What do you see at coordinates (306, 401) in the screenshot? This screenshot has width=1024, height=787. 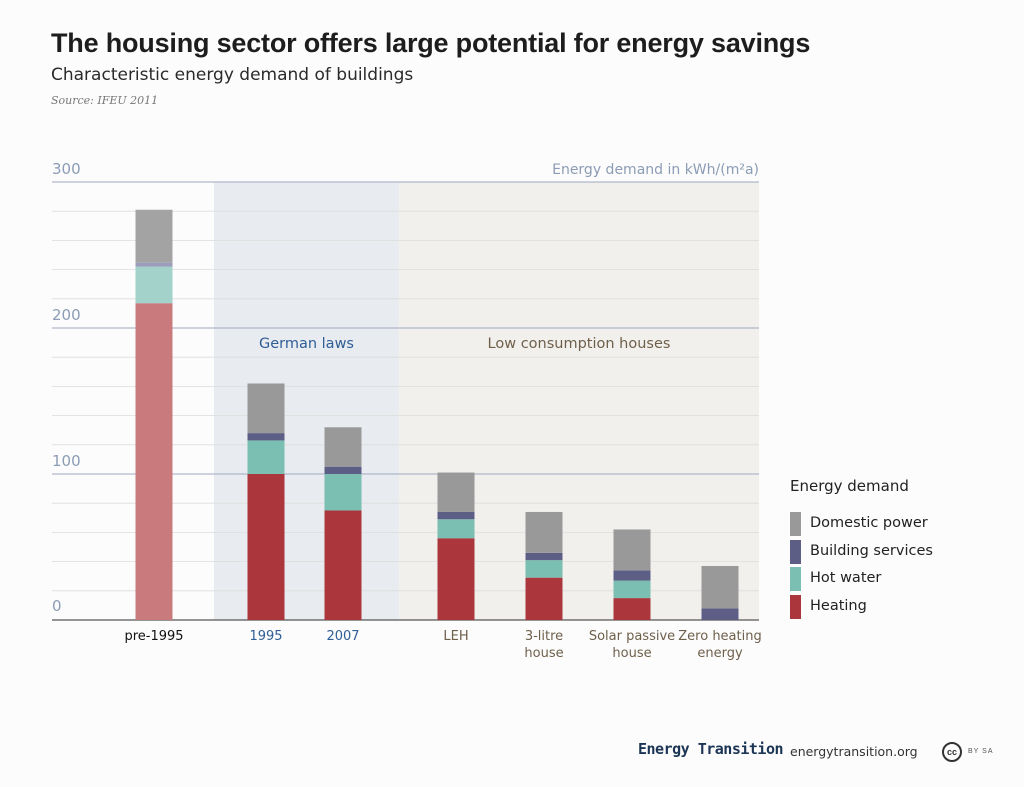 I see `region-background-laws` at bounding box center [306, 401].